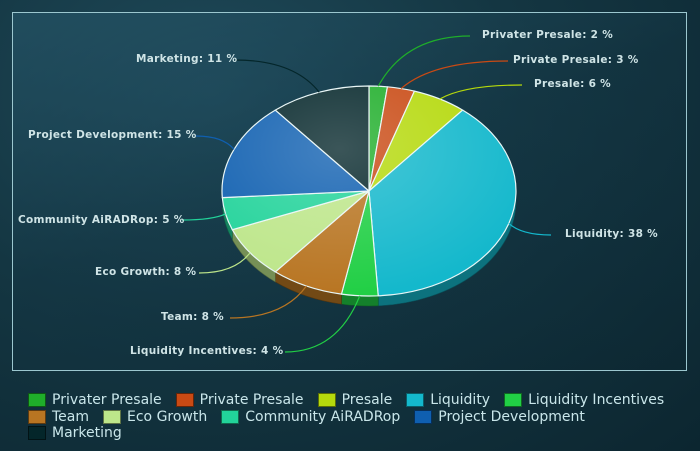 The width and height of the screenshot is (700, 451). What do you see at coordinates (511, 416) in the screenshot?
I see `legend-label: Project Development` at bounding box center [511, 416].